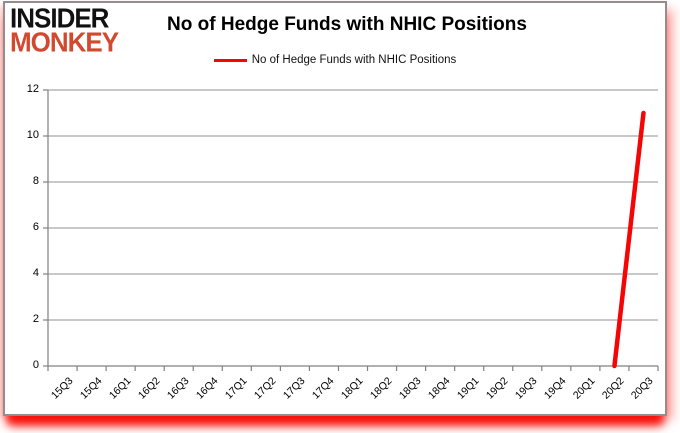 The width and height of the screenshot is (680, 433). What do you see at coordinates (35, 227) in the screenshot?
I see `y-axis-tick-label: 6` at bounding box center [35, 227].